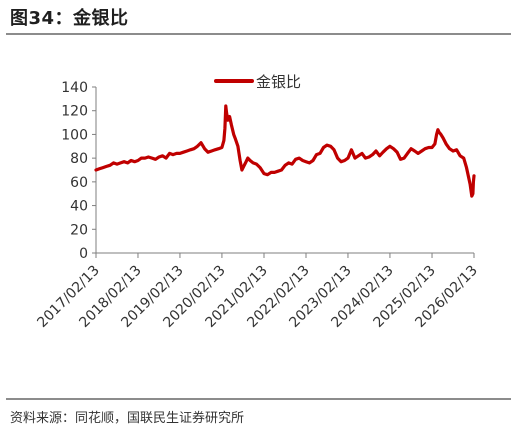 This screenshot has width=517, height=432. Describe the element at coordinates (74, 88) in the screenshot. I see `y-tick-label: 140` at that location.